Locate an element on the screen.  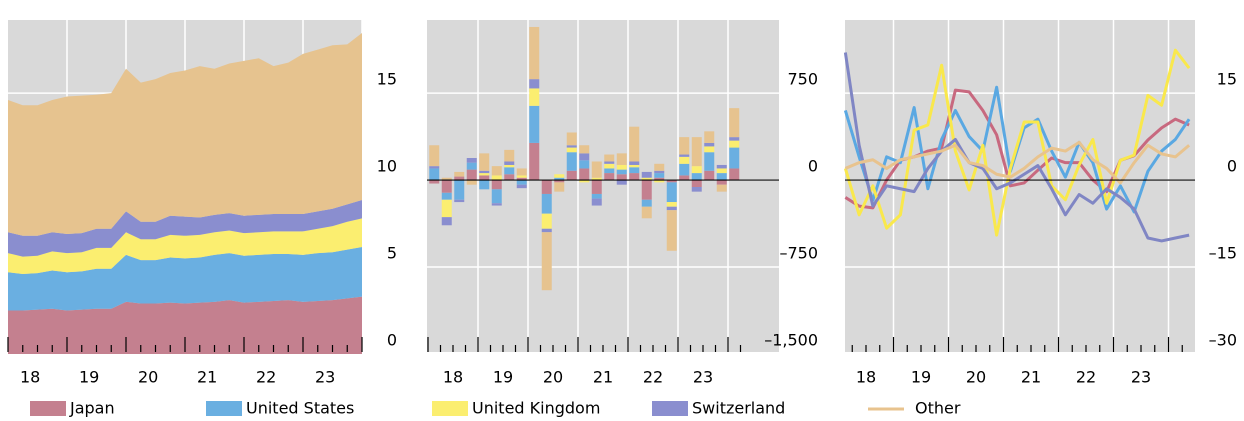
y-tick-label: –1,500 is located at coordinates (791, 340).